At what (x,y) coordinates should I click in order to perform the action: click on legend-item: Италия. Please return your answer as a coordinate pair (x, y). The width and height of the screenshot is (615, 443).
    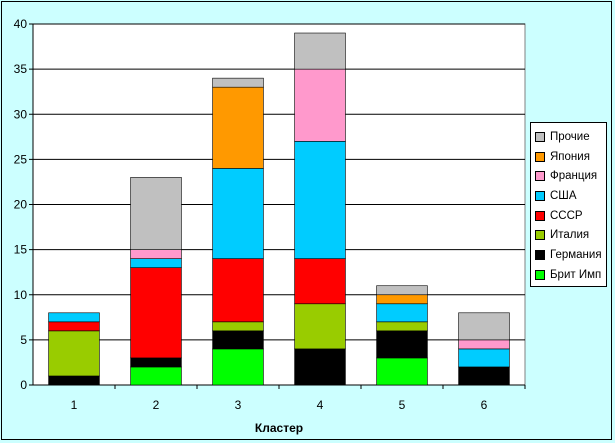
    Looking at the image, I should click on (570, 235).